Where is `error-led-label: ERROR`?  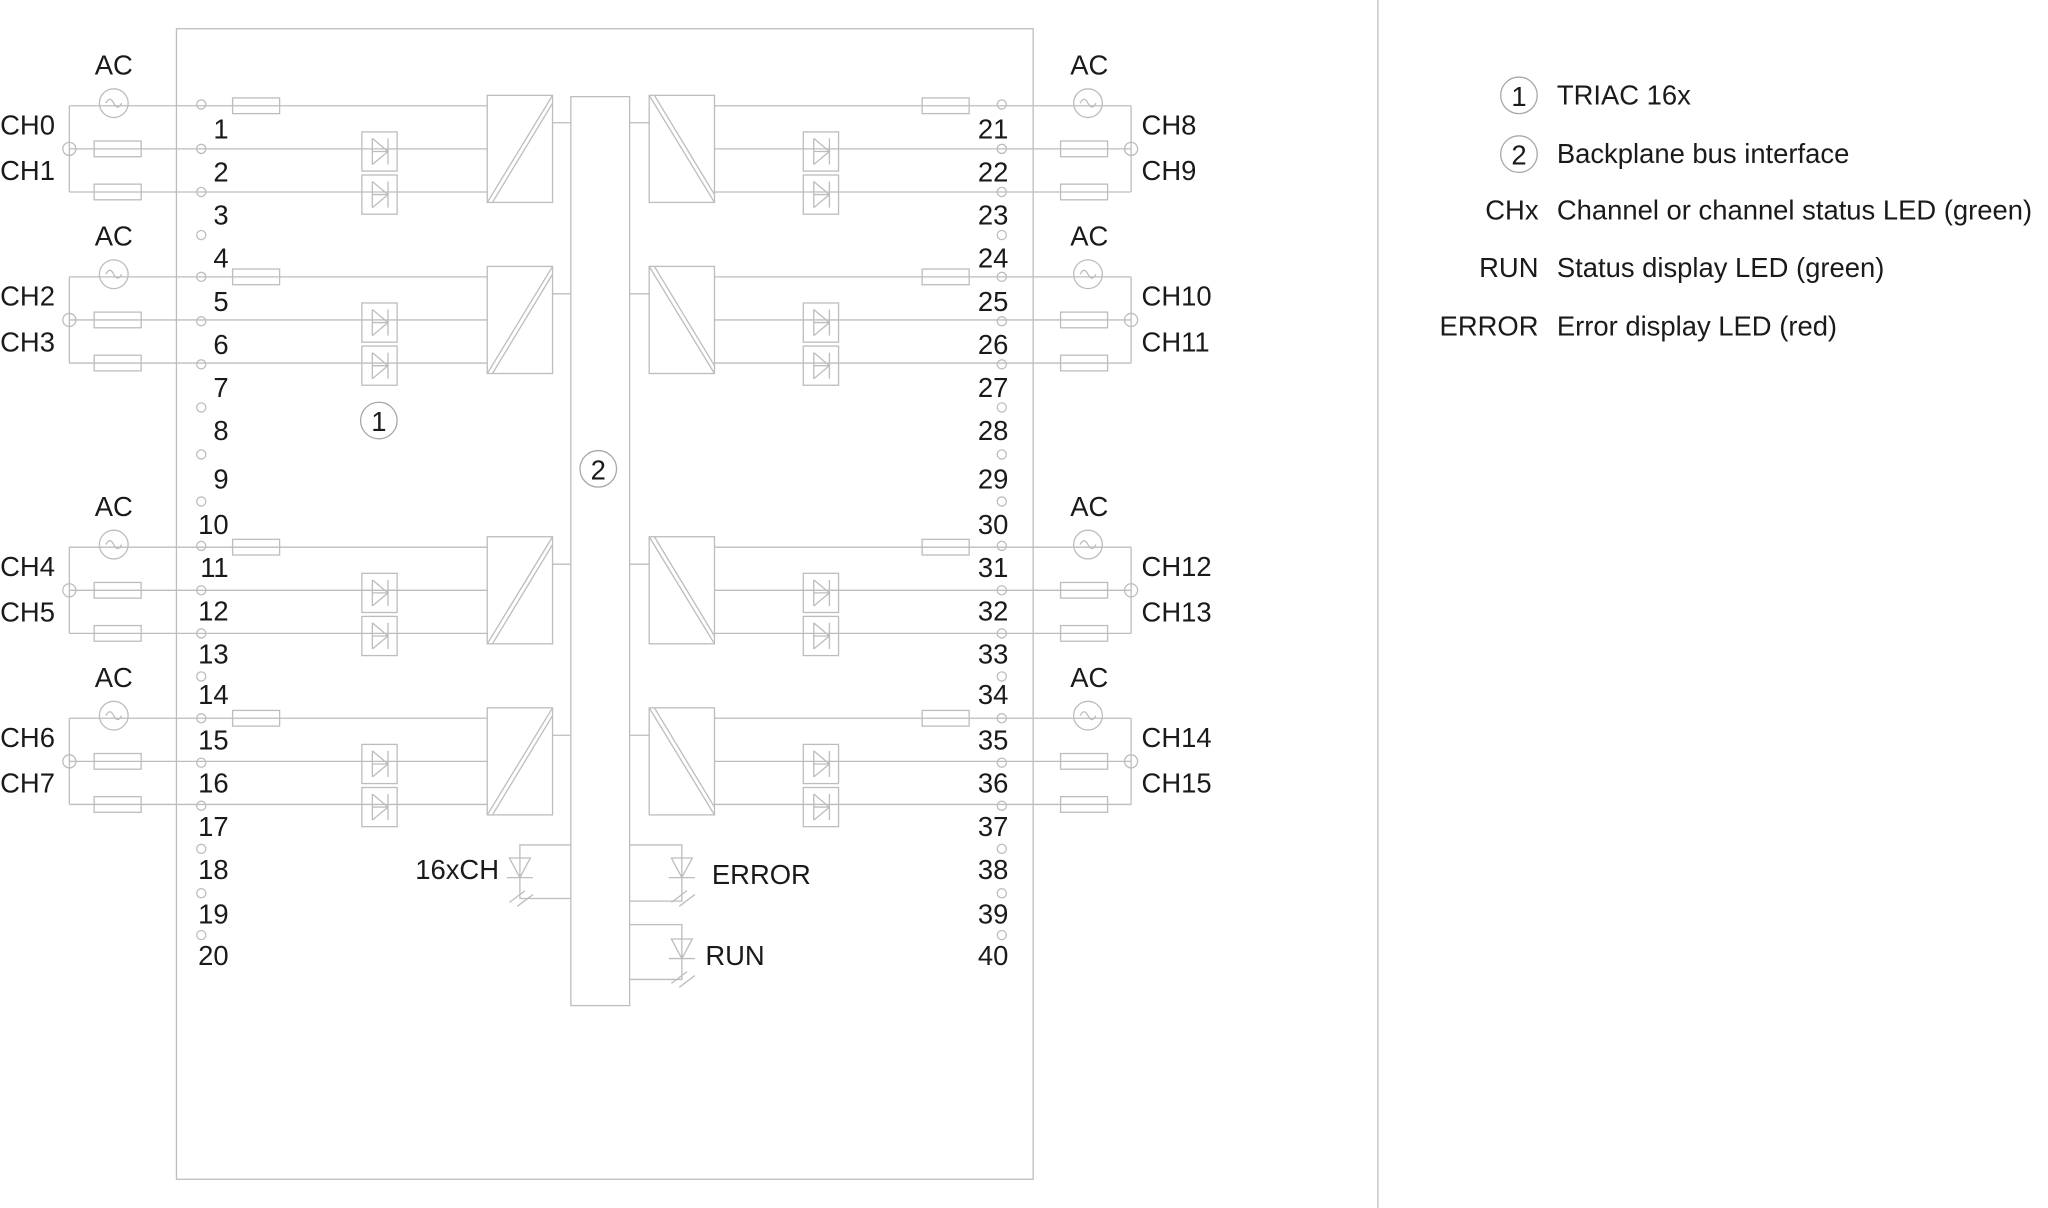 error-led-label: ERROR is located at coordinates (761, 874).